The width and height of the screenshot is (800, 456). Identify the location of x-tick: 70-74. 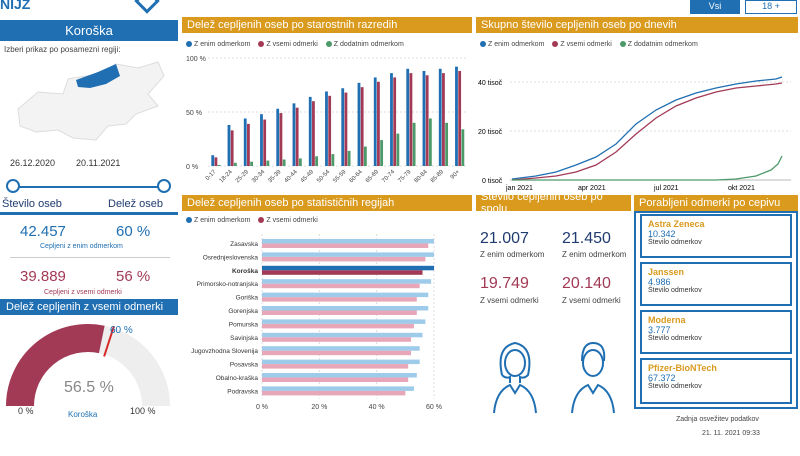
(389, 177).